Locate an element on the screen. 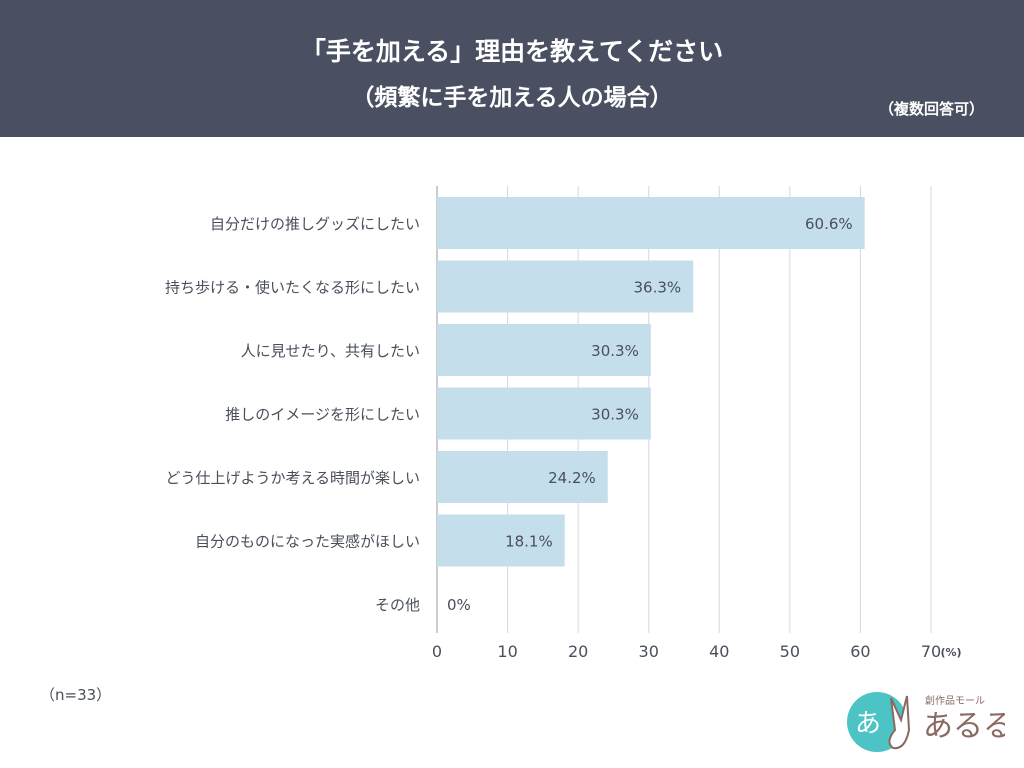  sample-size: （n=33） is located at coordinates (76, 695).